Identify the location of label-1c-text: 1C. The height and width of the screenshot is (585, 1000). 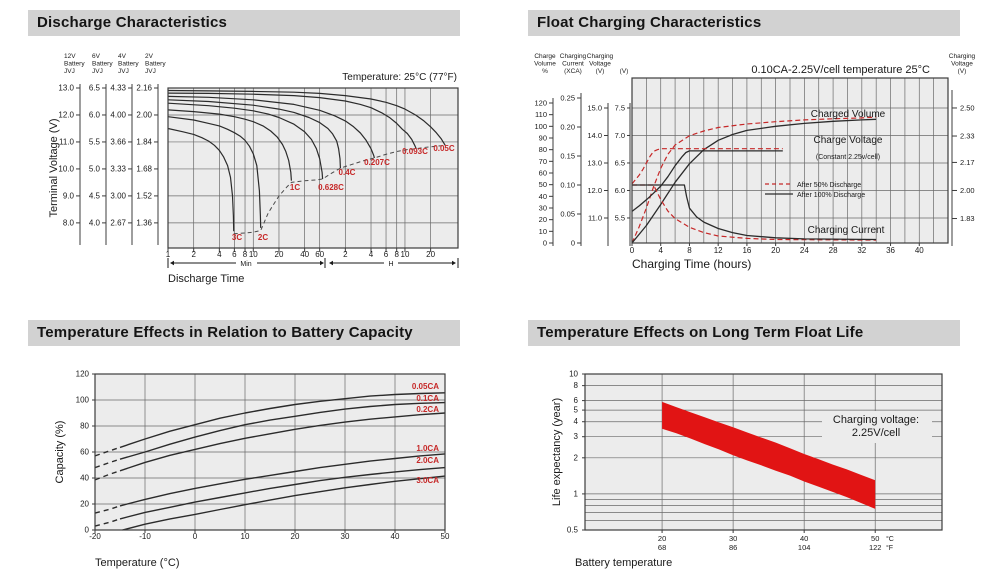
(295, 187).